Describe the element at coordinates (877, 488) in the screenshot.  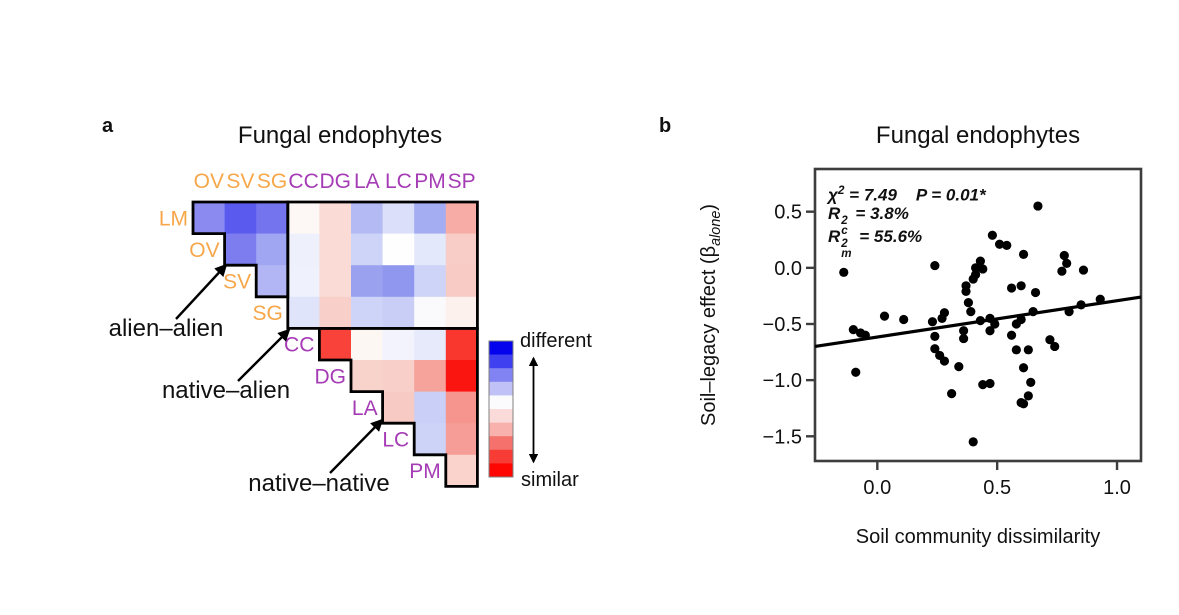
I see `x-tick-label: 0.0` at that location.